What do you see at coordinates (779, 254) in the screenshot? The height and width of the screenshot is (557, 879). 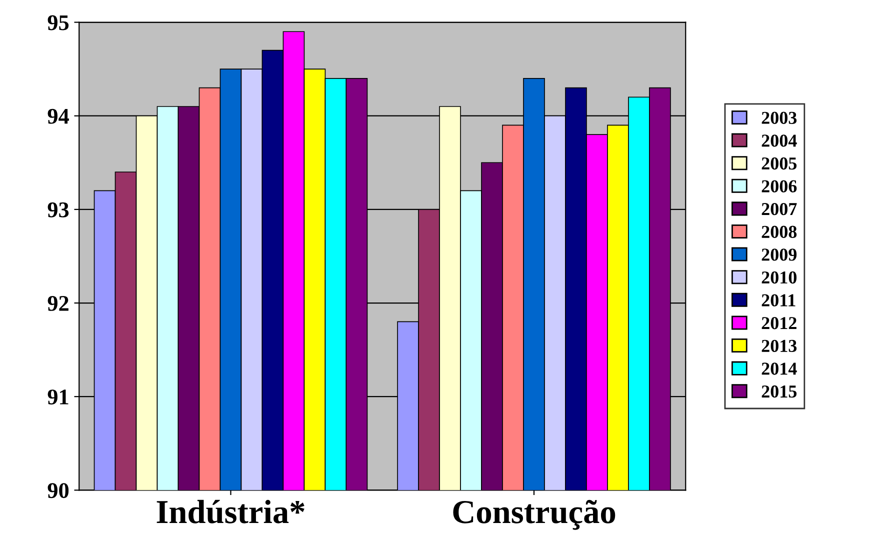 I see `legend-label: 2009` at bounding box center [779, 254].